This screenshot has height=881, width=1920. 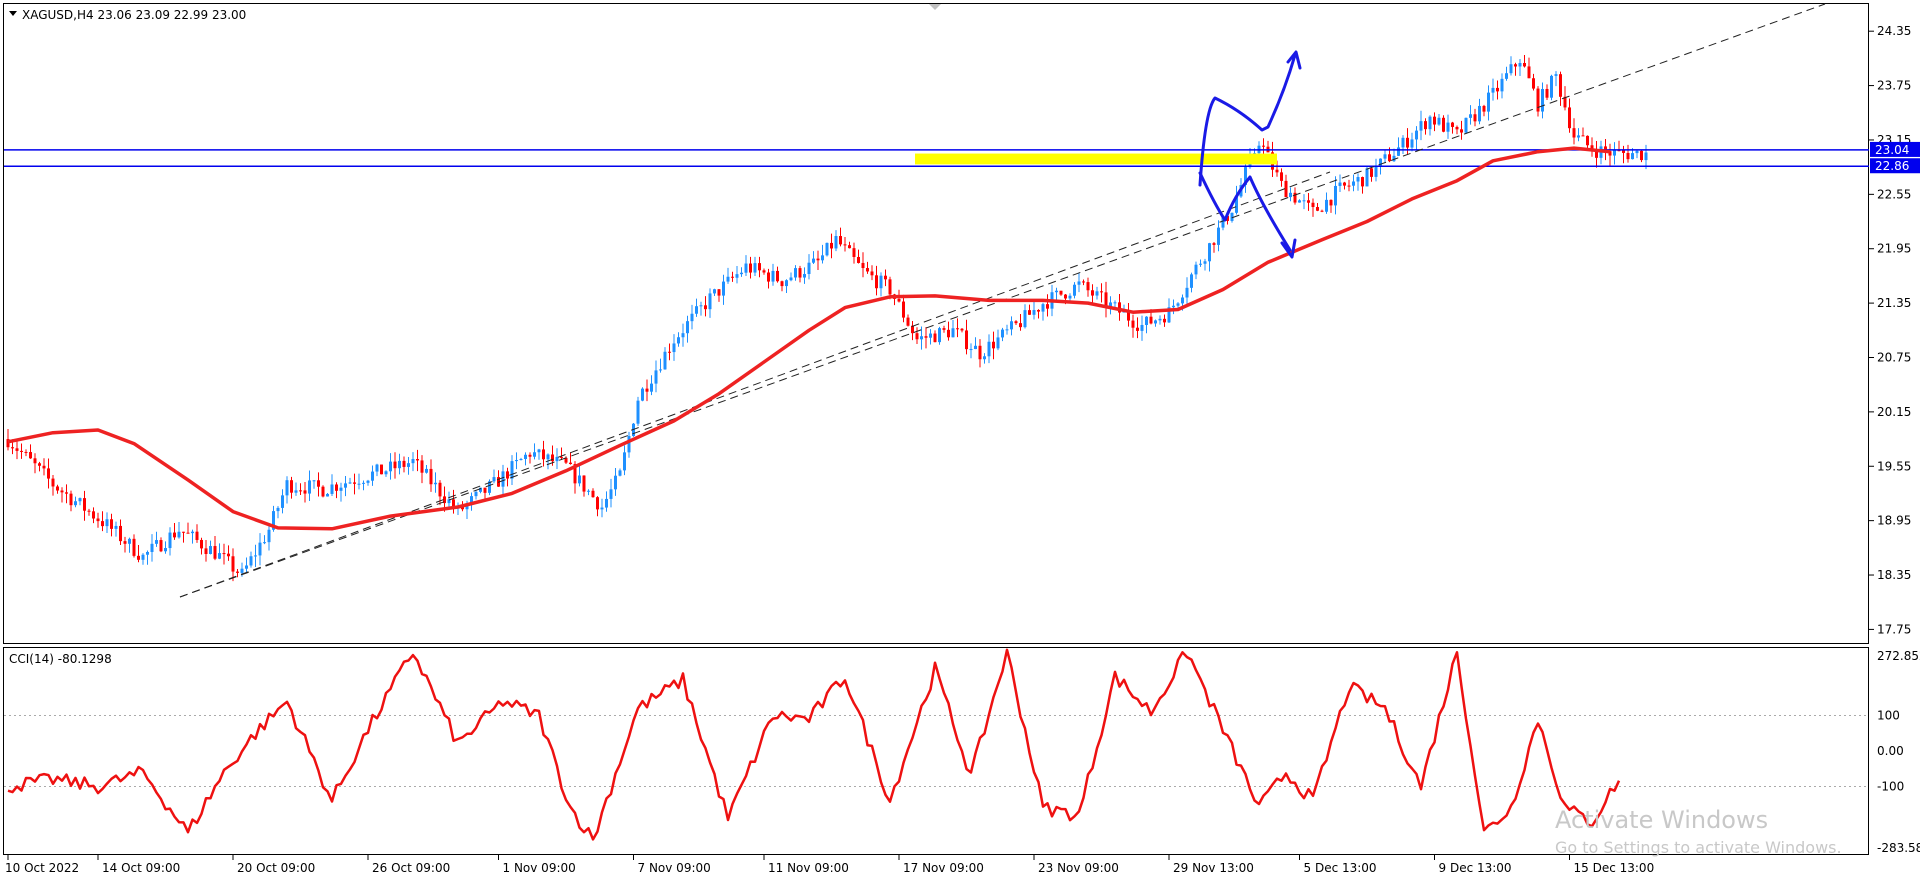 I want to click on cci-tick-label: -100, so click(x=1890, y=787).